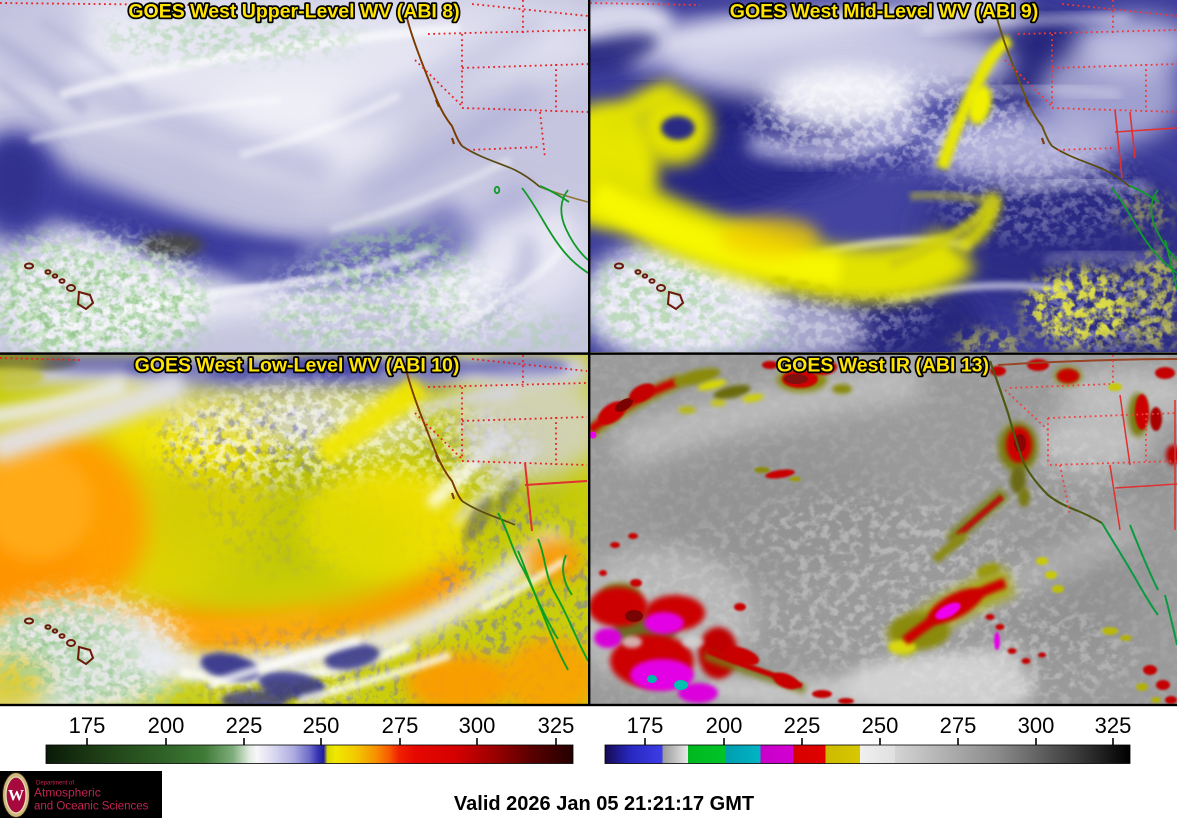 The width and height of the screenshot is (1177, 820). I want to click on svg-text:GOES West Upper-Level WV (ABI: GOES West Upper-Level WV (ABI 8), so click(293, 12).